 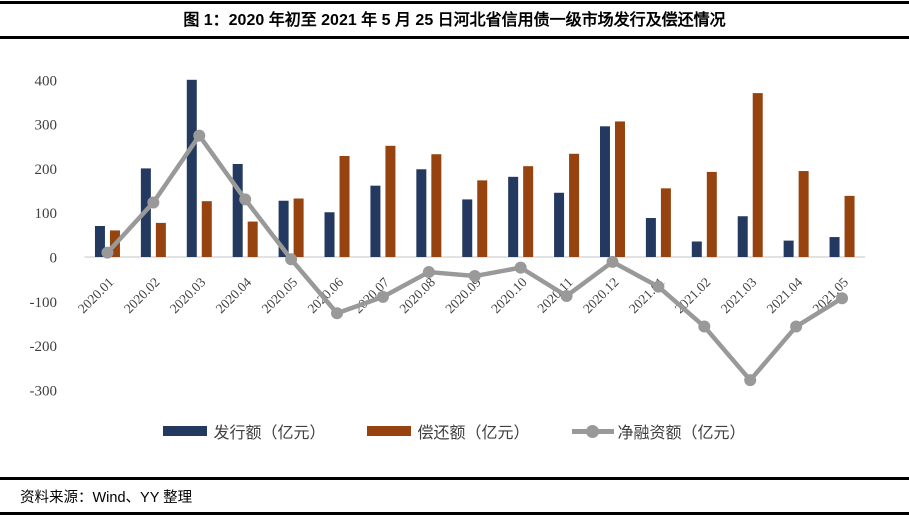 What do you see at coordinates (280, 295) in the screenshot?
I see `x-axis-label: 2020.05` at bounding box center [280, 295].